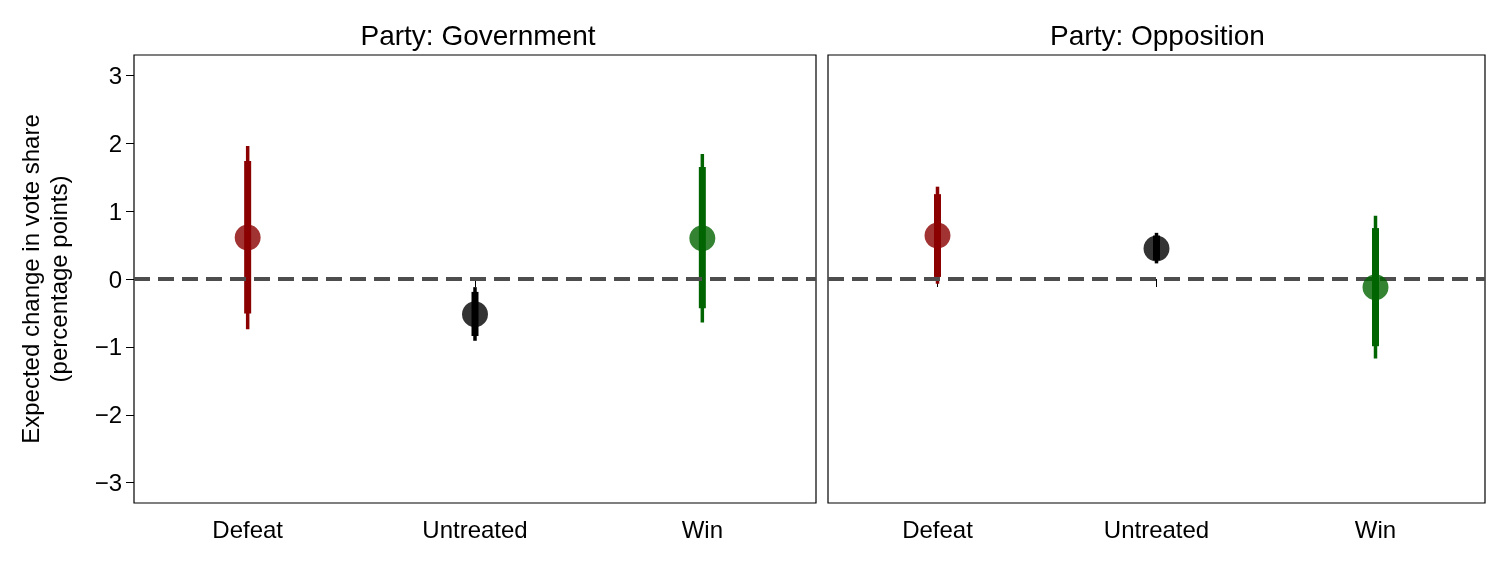  What do you see at coordinates (1157, 35) in the screenshot?
I see `chart-title: Party: Opposition` at bounding box center [1157, 35].